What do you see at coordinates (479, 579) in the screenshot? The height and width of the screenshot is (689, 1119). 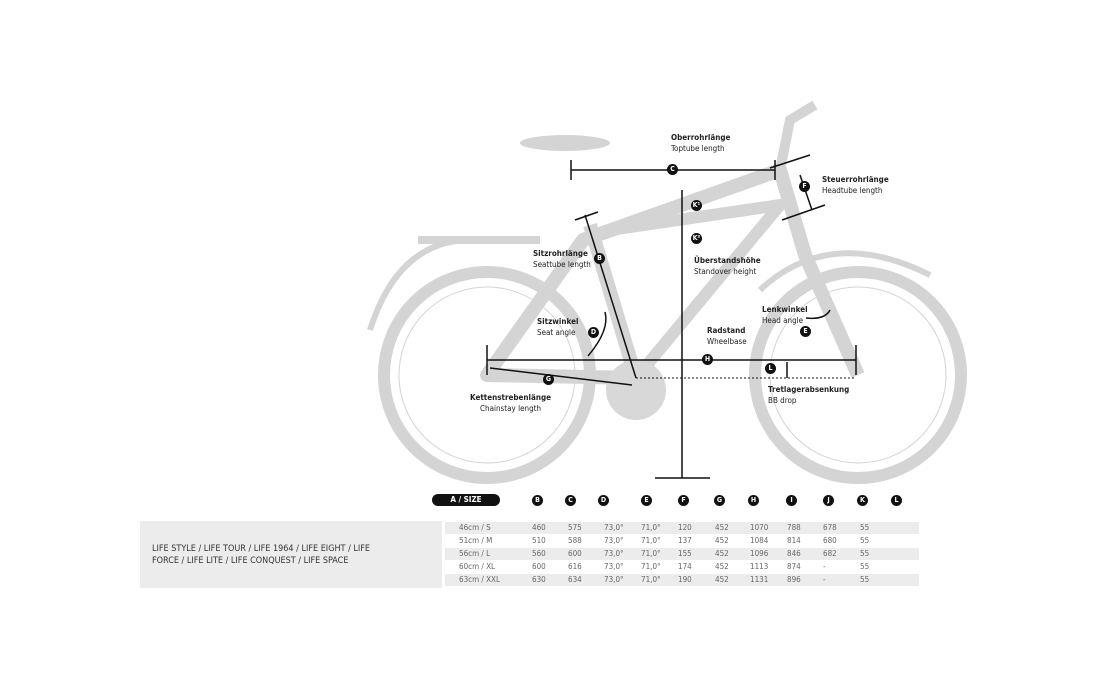 I see `table-cell: 63cm / XXL` at bounding box center [479, 579].